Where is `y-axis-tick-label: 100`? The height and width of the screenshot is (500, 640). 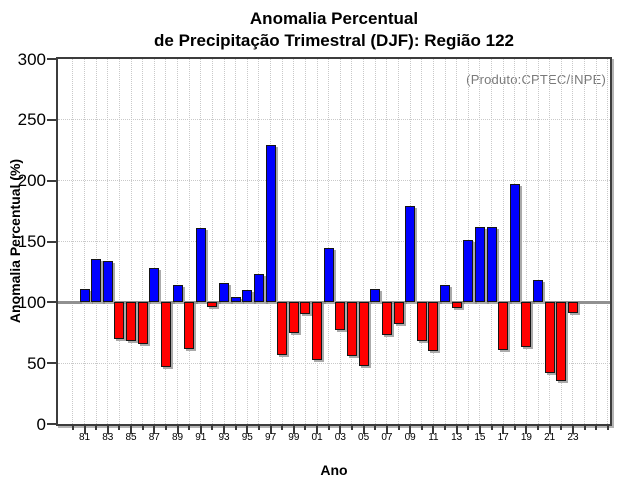 y-axis-tick-label: 100 is located at coordinates (31, 302).